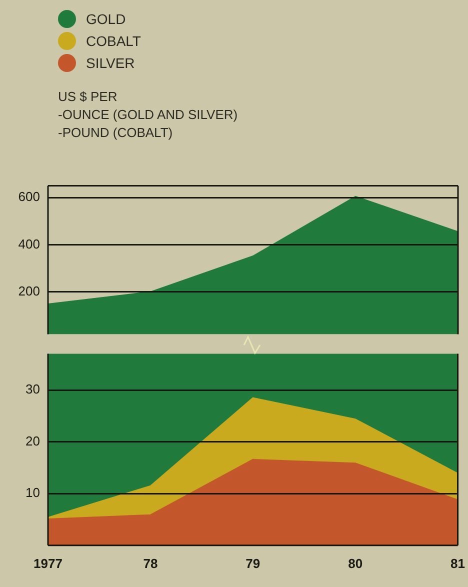  Describe the element at coordinates (33, 389) in the screenshot. I see `y-tick-label: 30` at that location.